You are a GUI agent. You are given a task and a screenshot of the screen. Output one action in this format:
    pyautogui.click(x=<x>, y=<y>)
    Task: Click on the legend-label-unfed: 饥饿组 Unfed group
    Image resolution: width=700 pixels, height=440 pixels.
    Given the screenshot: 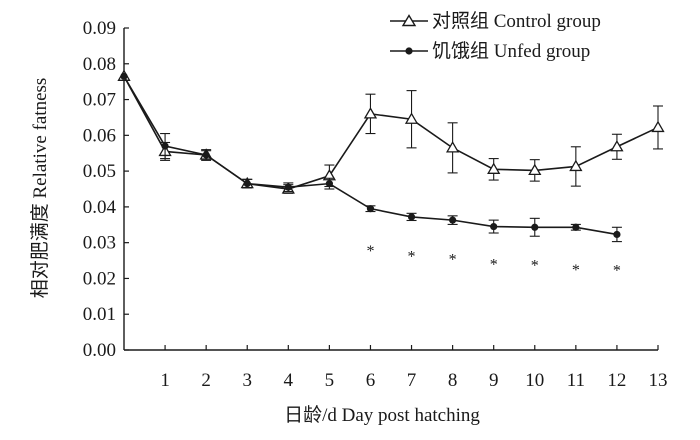 What is the action you would take?
    pyautogui.click(x=511, y=51)
    